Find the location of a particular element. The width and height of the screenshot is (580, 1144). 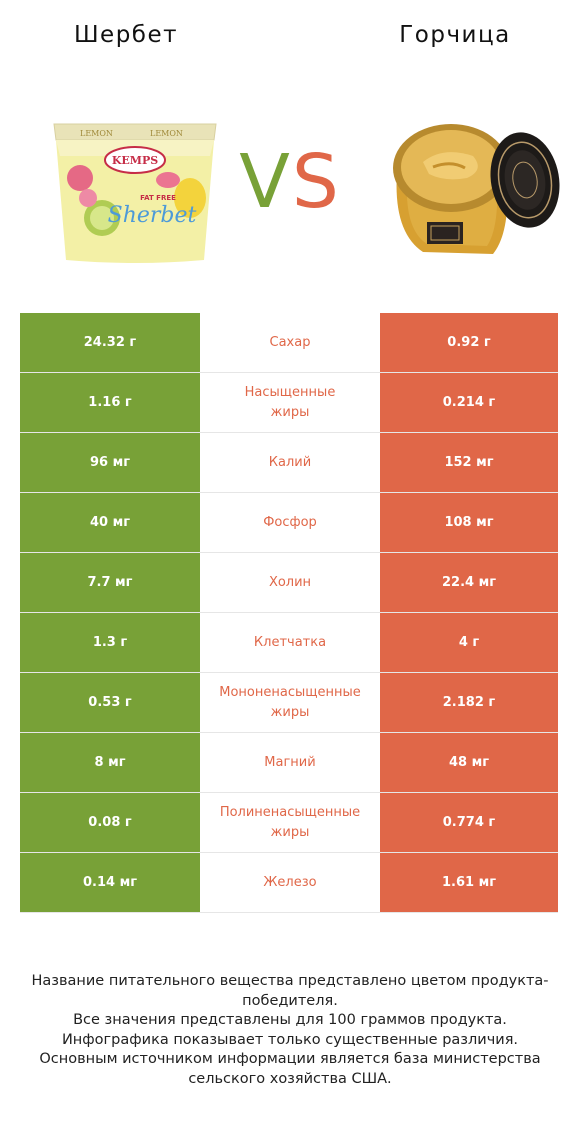

comparison-row: 7.7 мг Холин 22.4 мг is located at coordinates (289, 582).